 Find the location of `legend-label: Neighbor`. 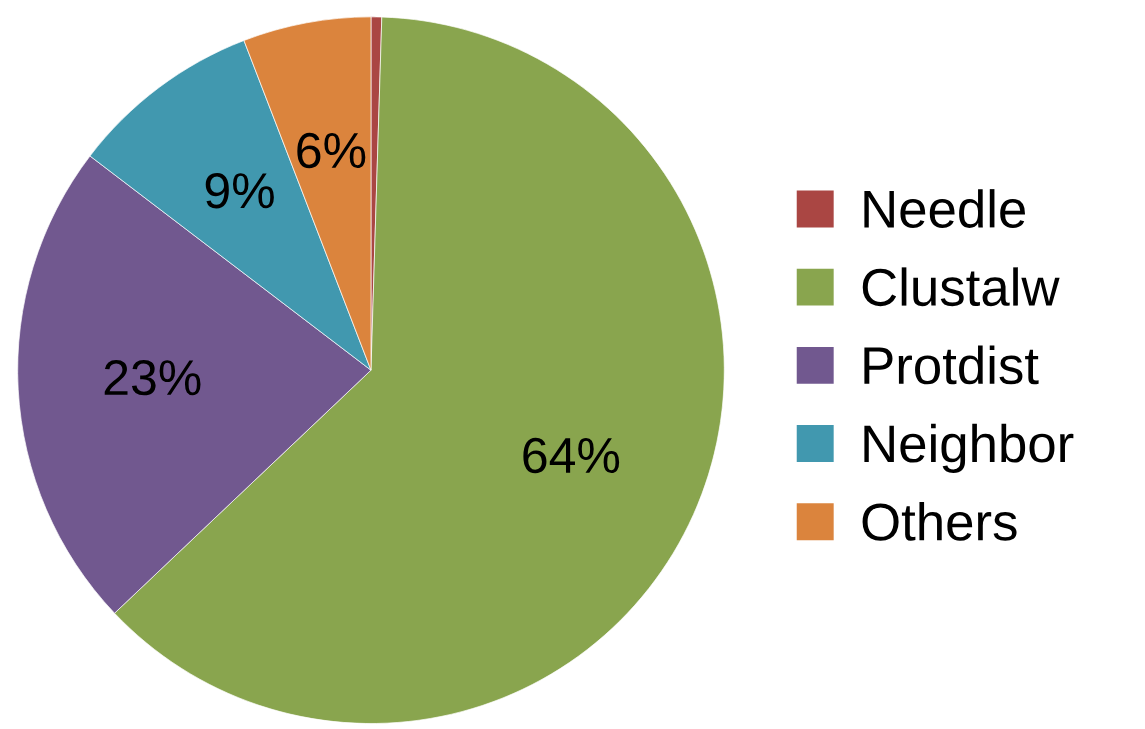

legend-label: Neighbor is located at coordinates (969, 448).